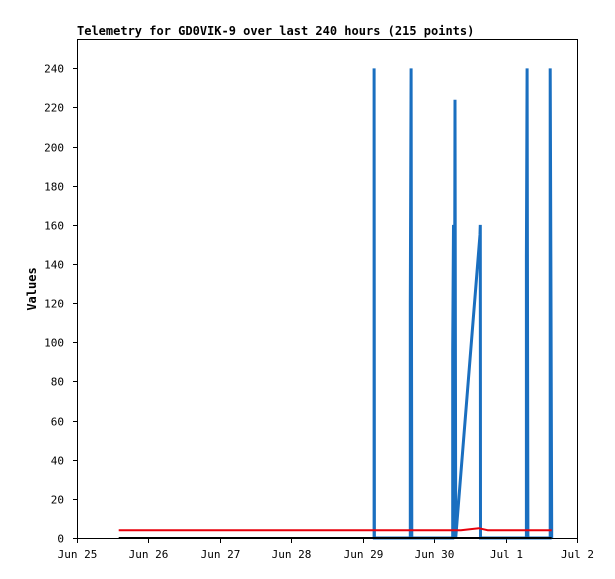  Describe the element at coordinates (57, 500) in the screenshot. I see `y-tick-label: 20` at that location.